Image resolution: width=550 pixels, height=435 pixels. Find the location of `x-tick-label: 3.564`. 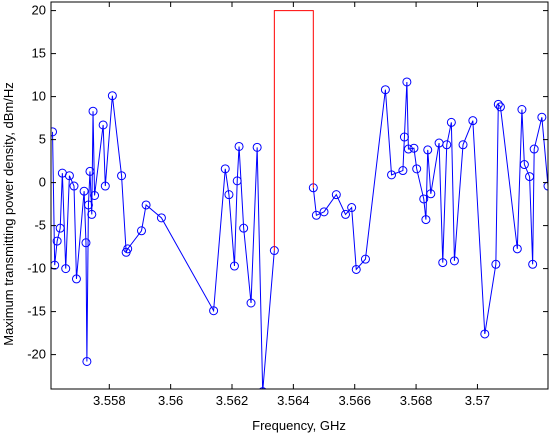

x-tick-label: 3.564 is located at coordinates (293, 400).